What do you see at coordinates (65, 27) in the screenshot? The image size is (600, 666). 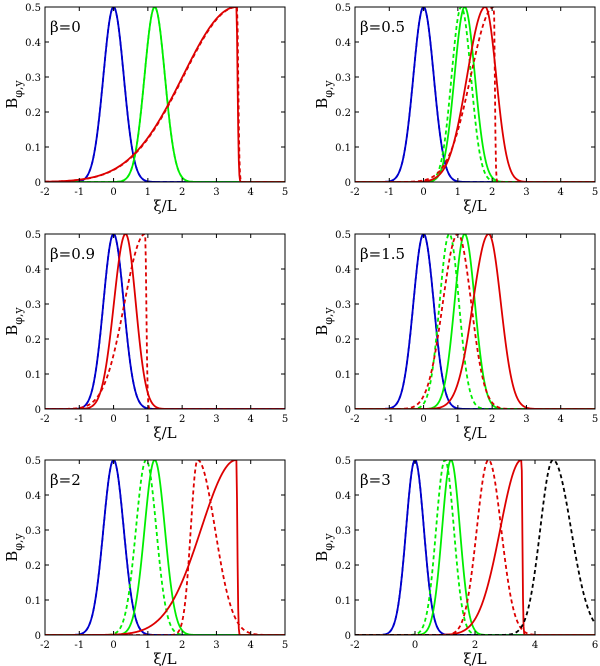 I see `panel-label: β=0` at bounding box center [65, 27].